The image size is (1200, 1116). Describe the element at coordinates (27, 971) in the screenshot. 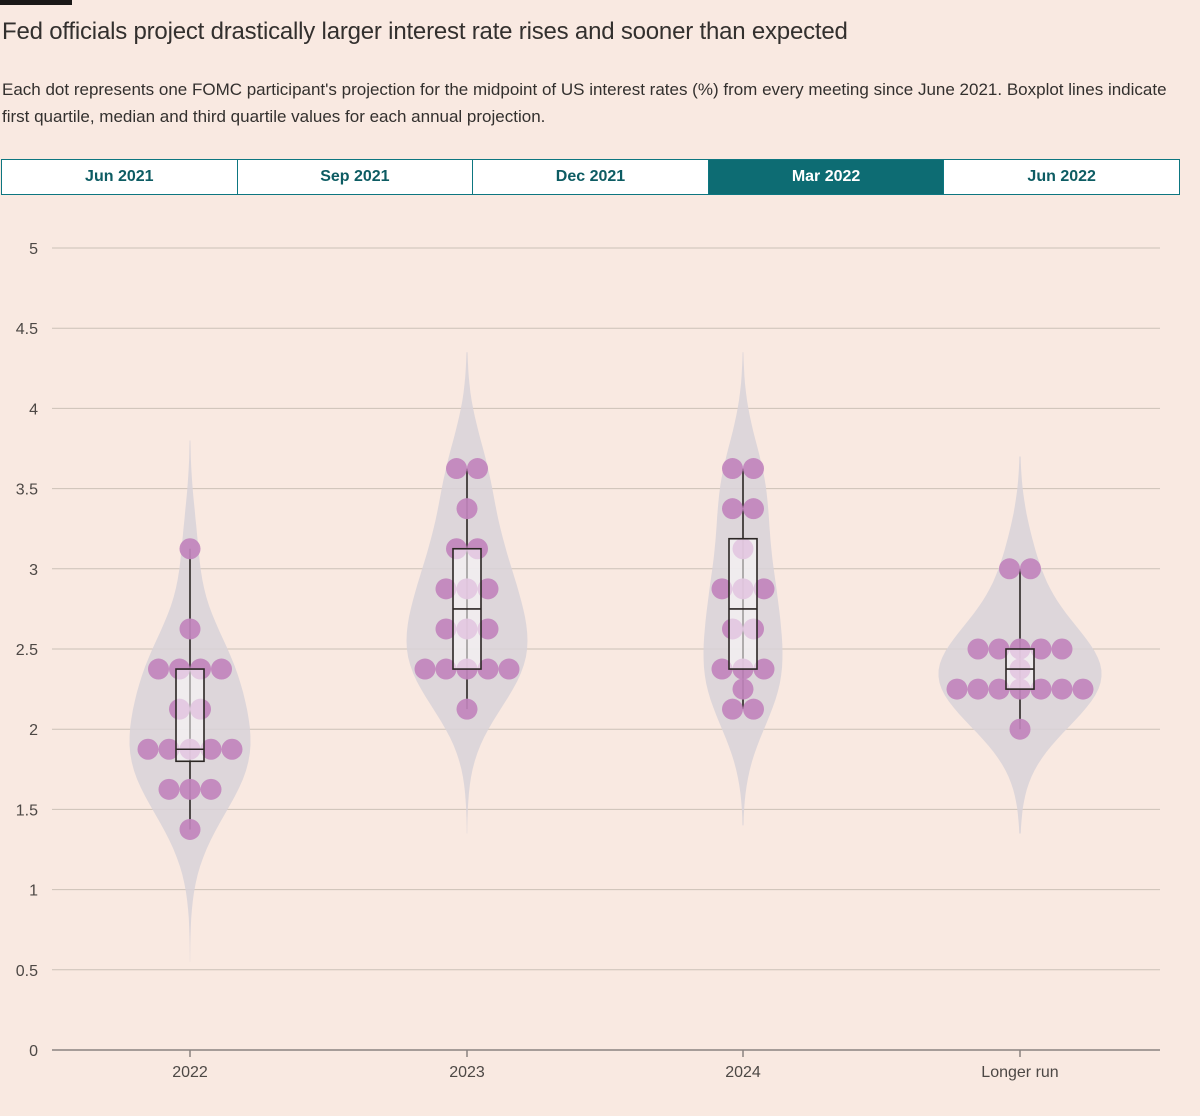

I see `y-tick-label: 0.5` at that location.